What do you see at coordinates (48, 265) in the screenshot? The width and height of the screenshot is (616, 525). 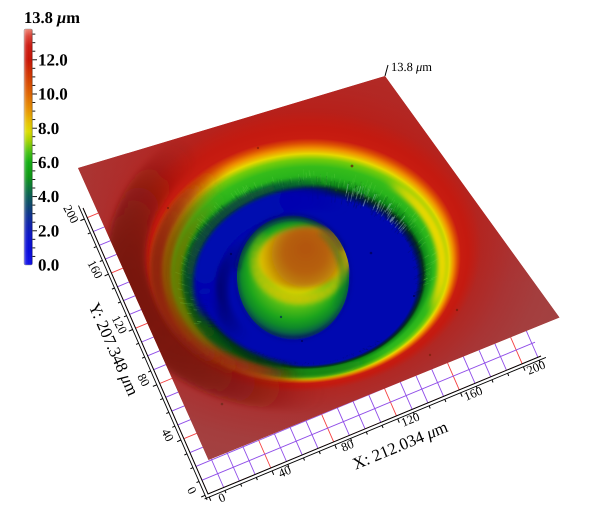 I see `svg-text: 0.0` at bounding box center [48, 265].